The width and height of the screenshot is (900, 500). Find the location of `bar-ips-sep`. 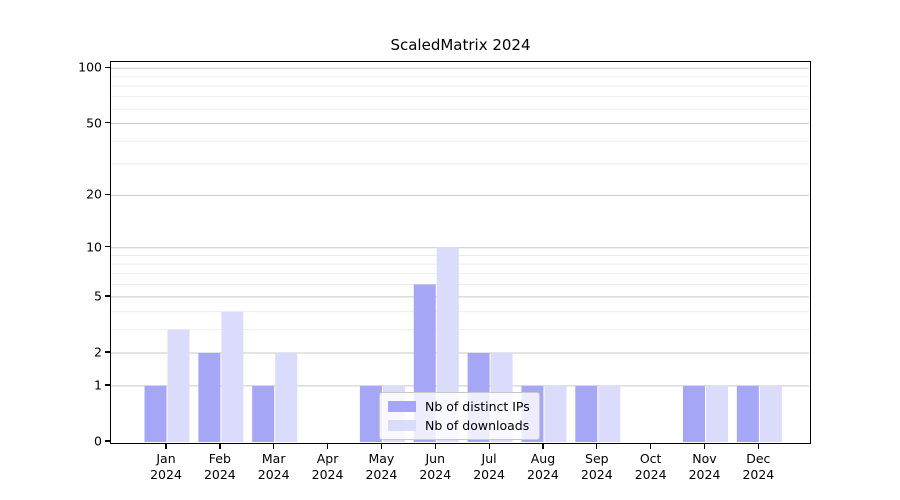

bar-ips-sep is located at coordinates (586, 413).